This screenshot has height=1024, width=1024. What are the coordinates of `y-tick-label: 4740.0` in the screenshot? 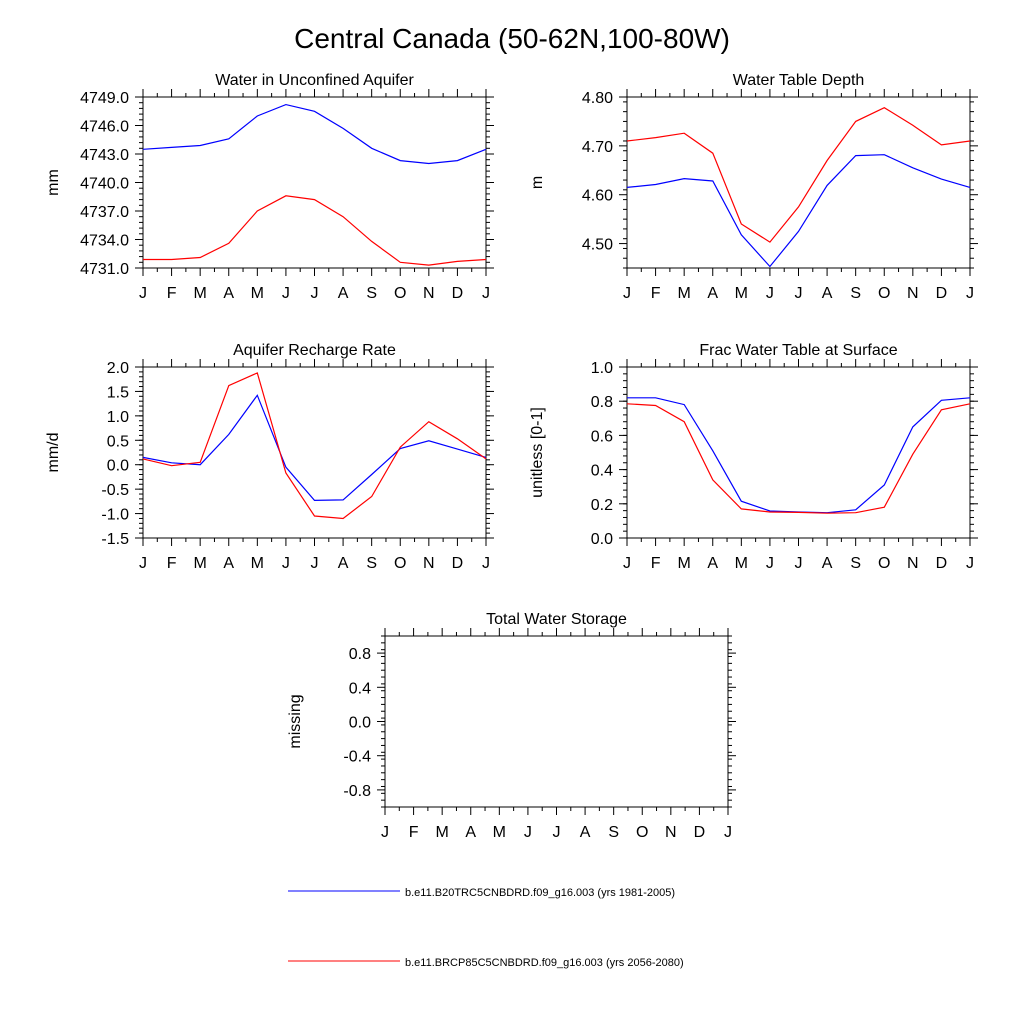 It's located at (104, 184).